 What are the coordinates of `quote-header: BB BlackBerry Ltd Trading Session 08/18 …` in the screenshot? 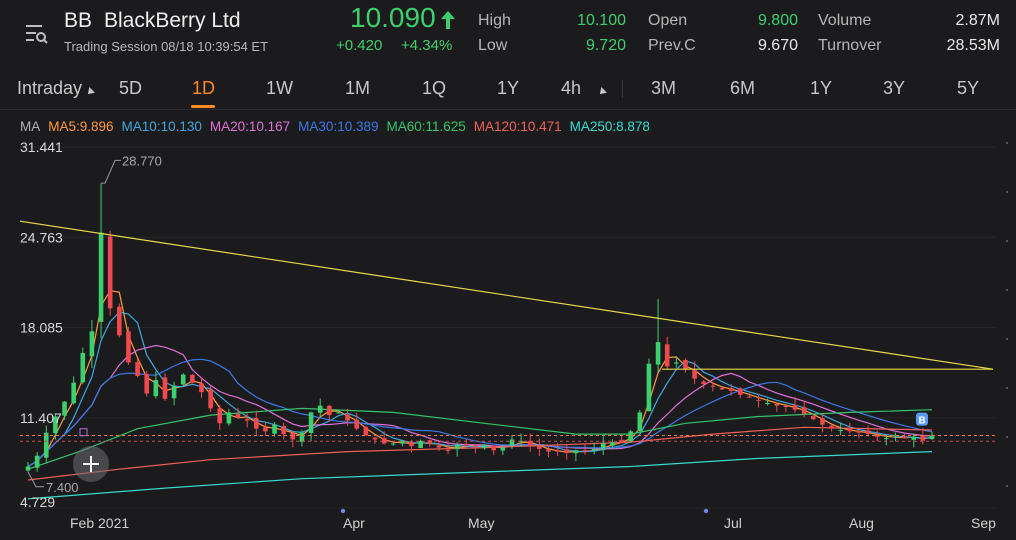 It's located at (508, 33).